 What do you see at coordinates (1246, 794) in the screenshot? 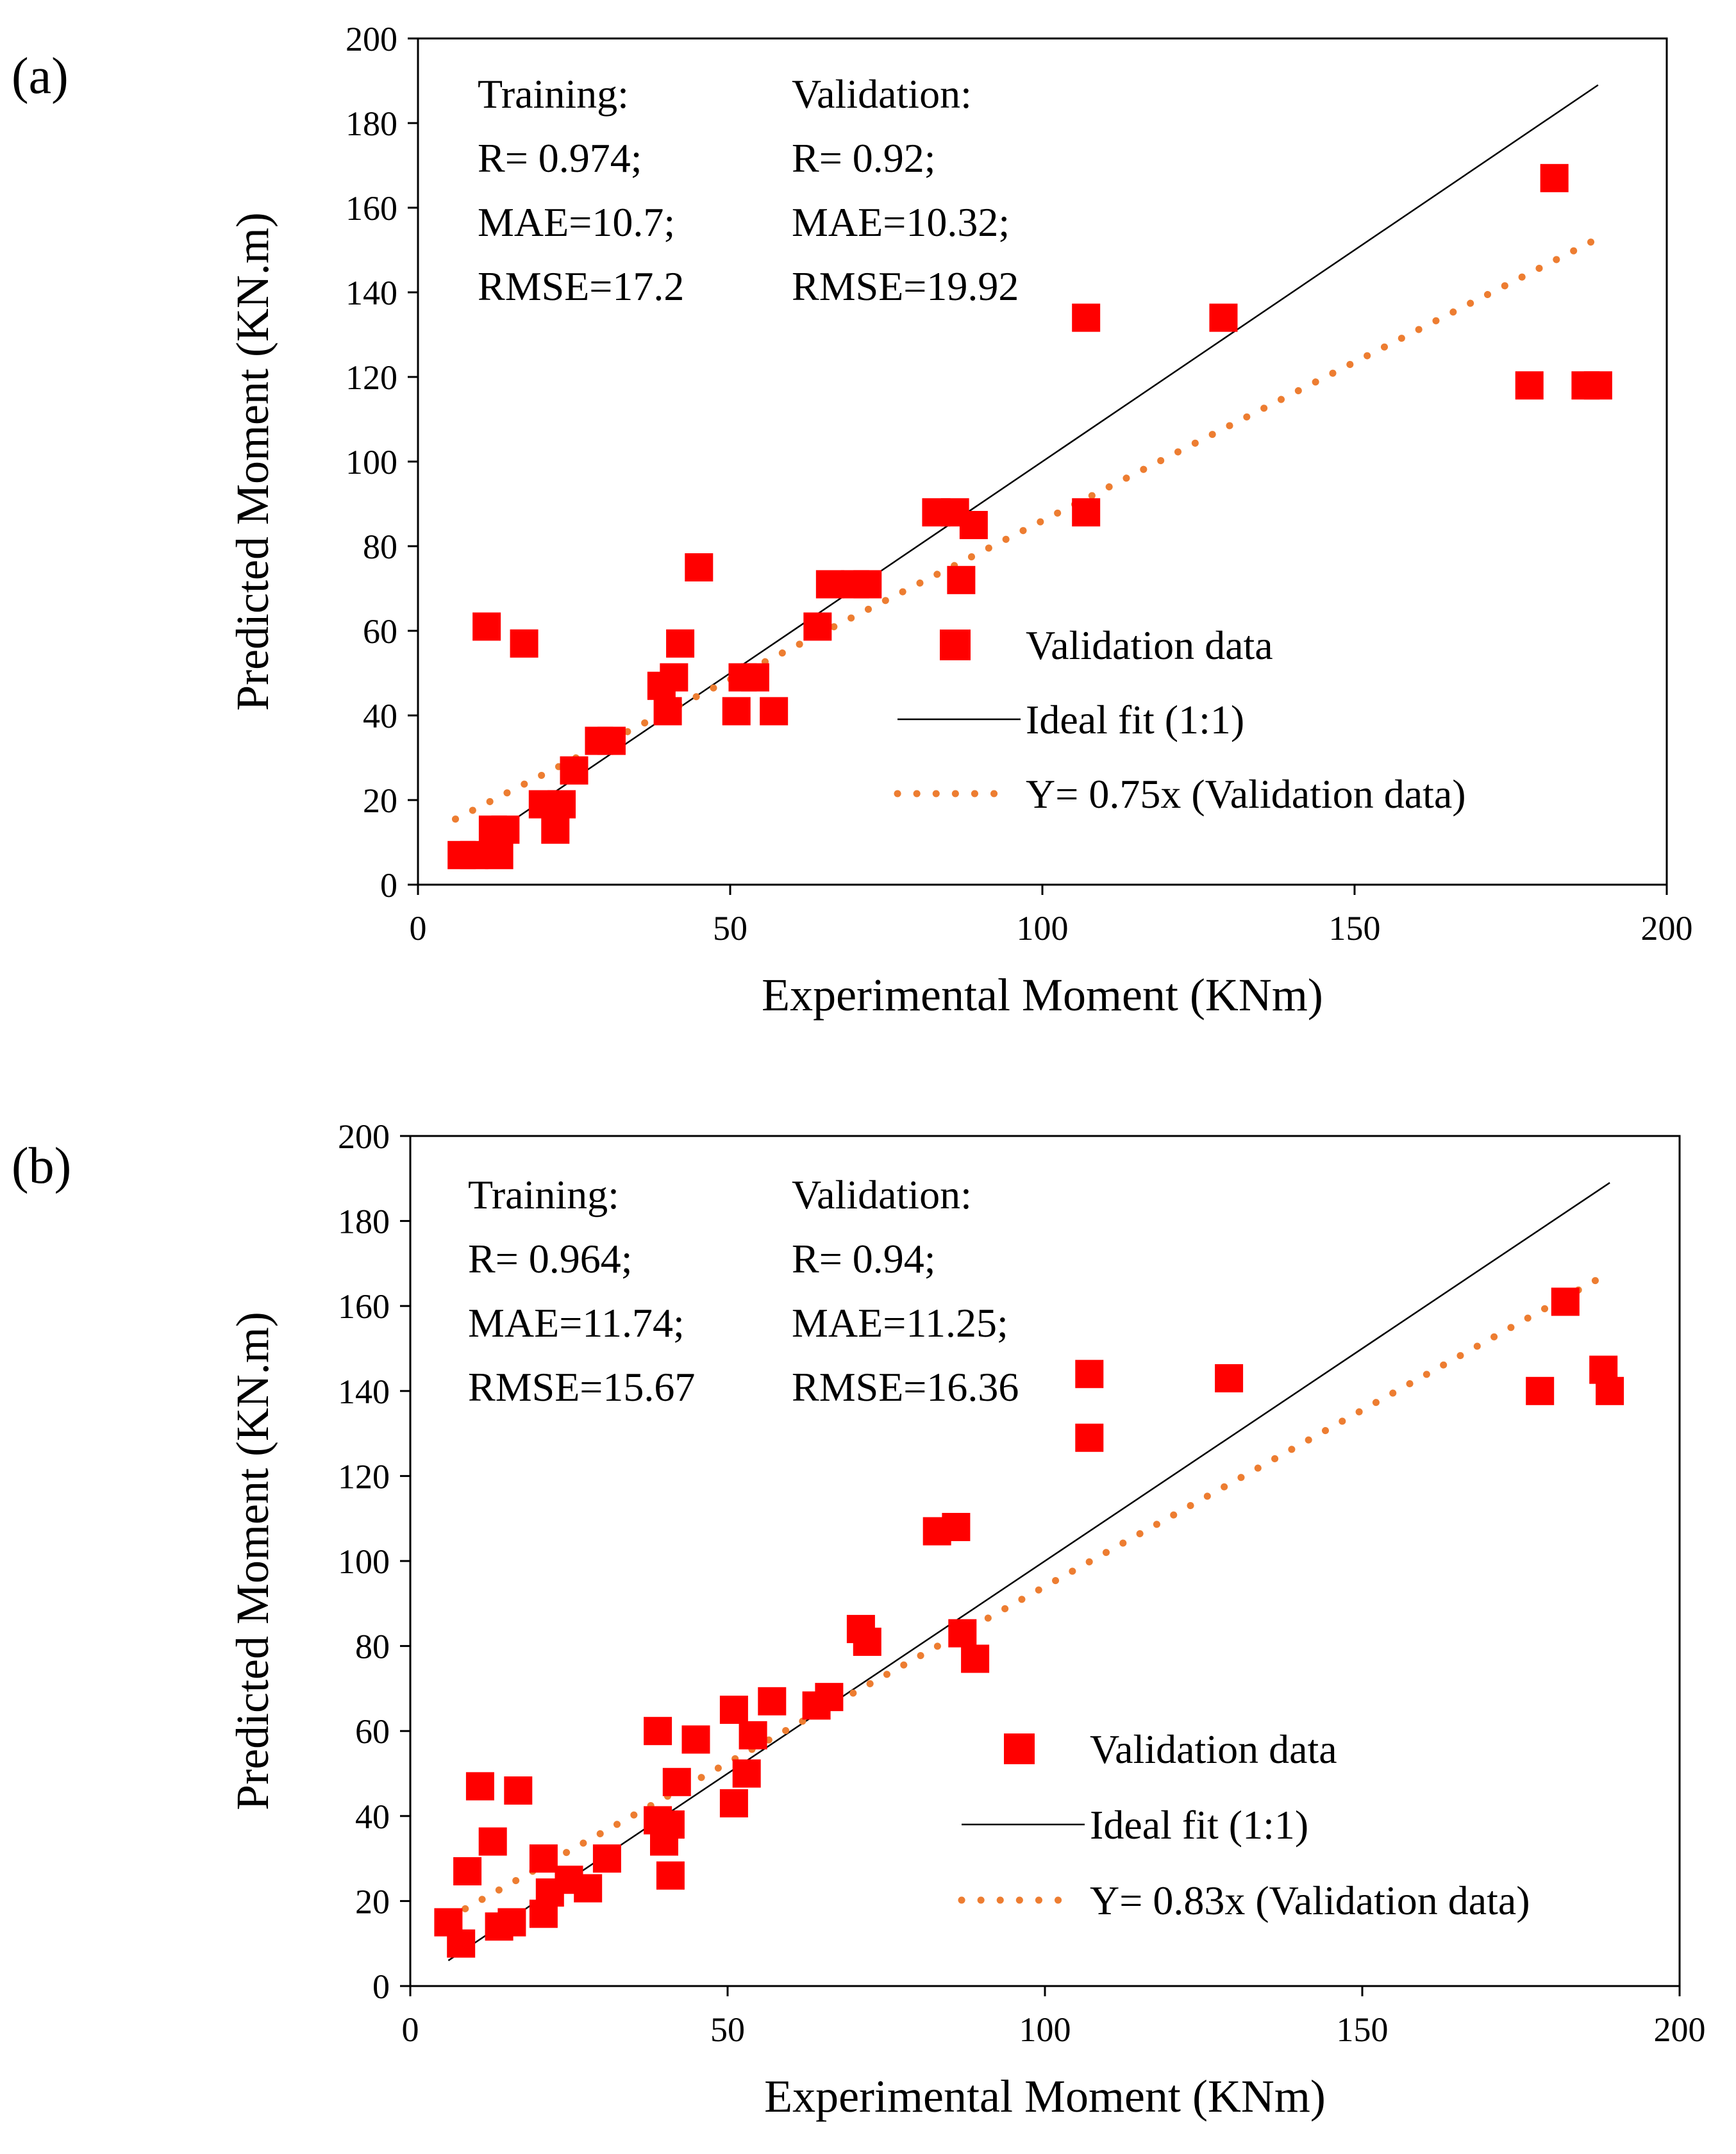
I see `legend-label-trend: Y= 0.75x (Validation data)` at bounding box center [1246, 794].